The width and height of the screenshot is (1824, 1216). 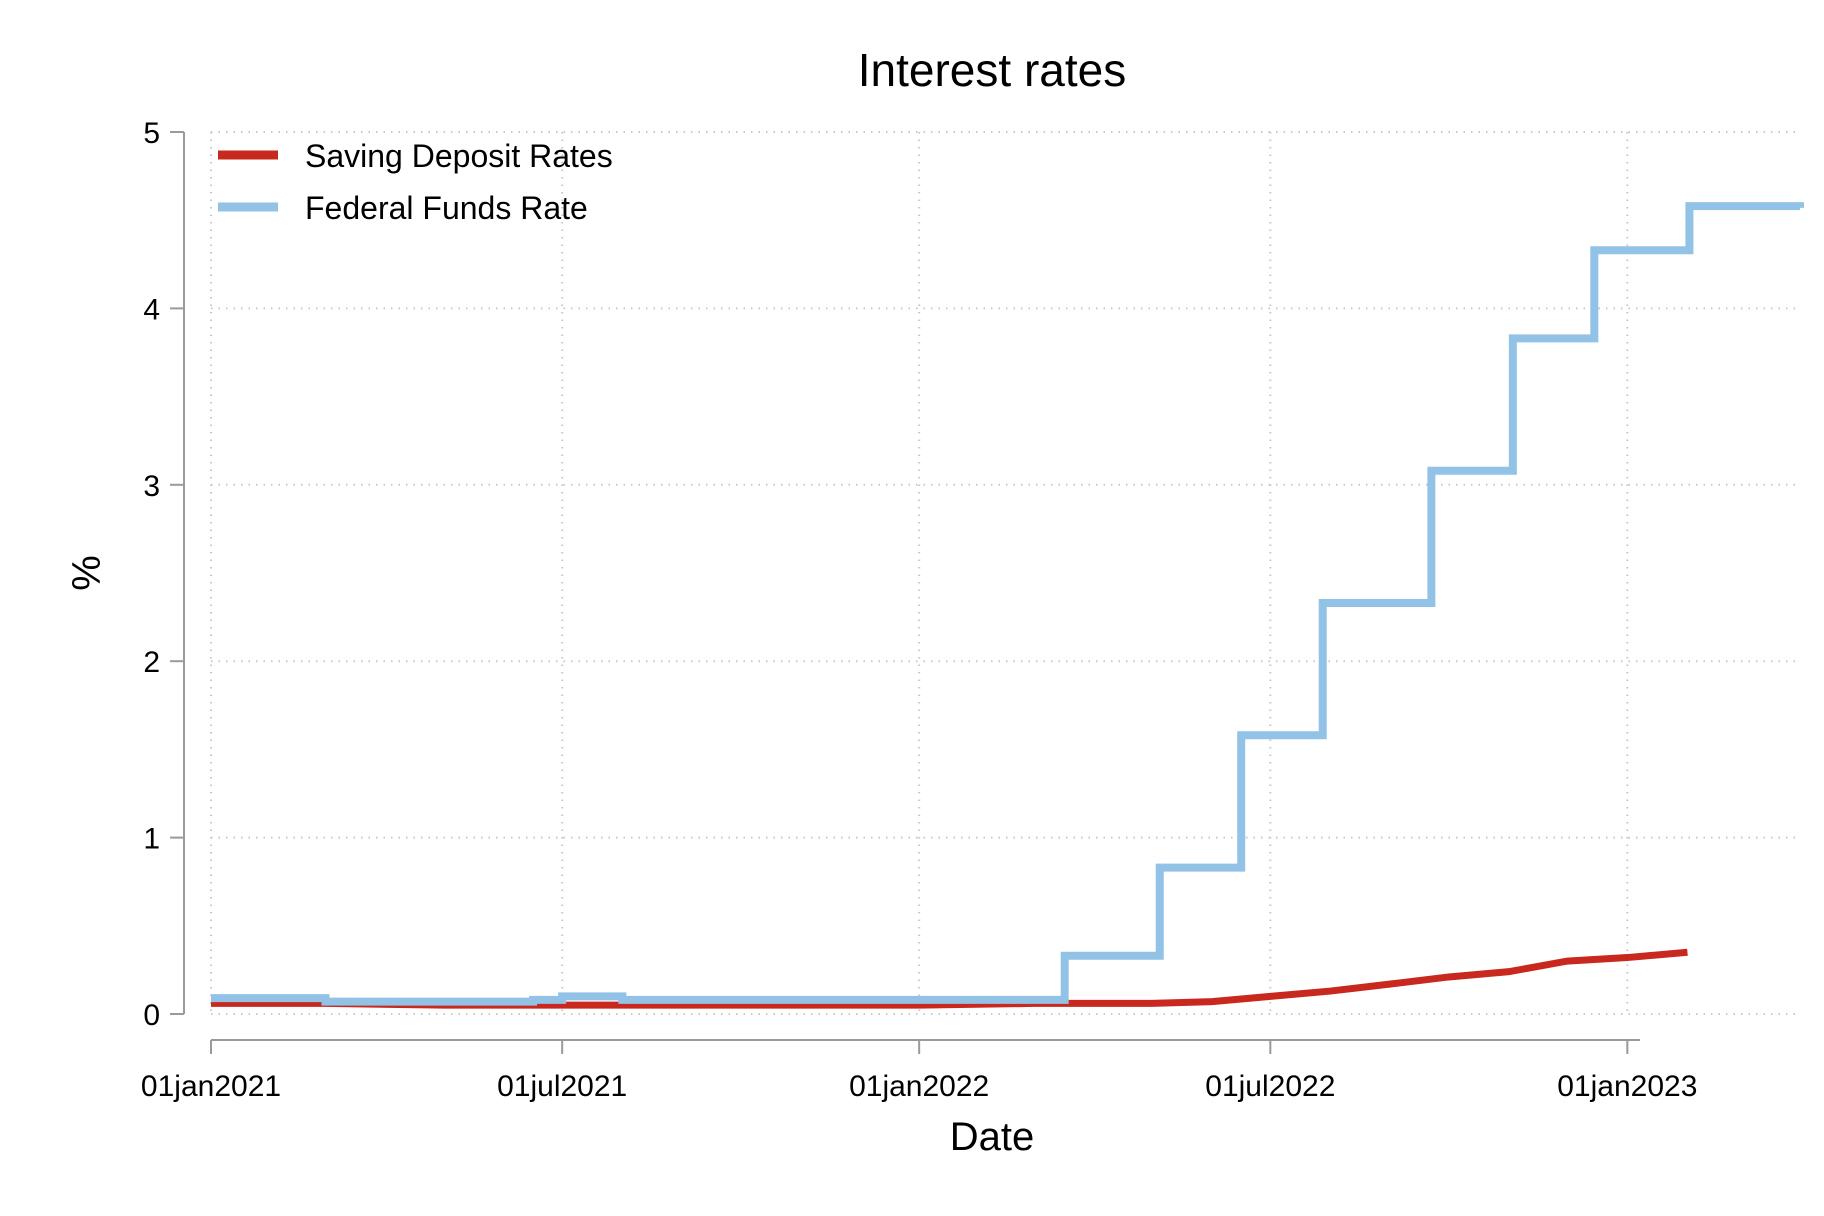 What do you see at coordinates (163, 574) in the screenshot?
I see `y-axis-ticks: 0 1 2 3 4 5` at bounding box center [163, 574].